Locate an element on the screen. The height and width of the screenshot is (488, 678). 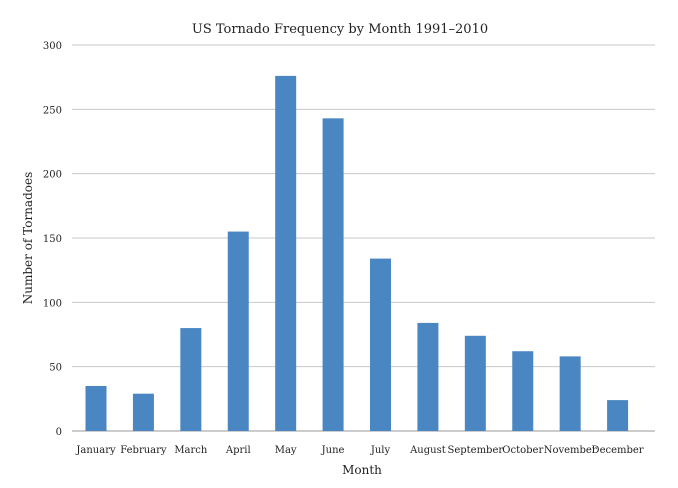
x-tick-label: December is located at coordinates (618, 450).